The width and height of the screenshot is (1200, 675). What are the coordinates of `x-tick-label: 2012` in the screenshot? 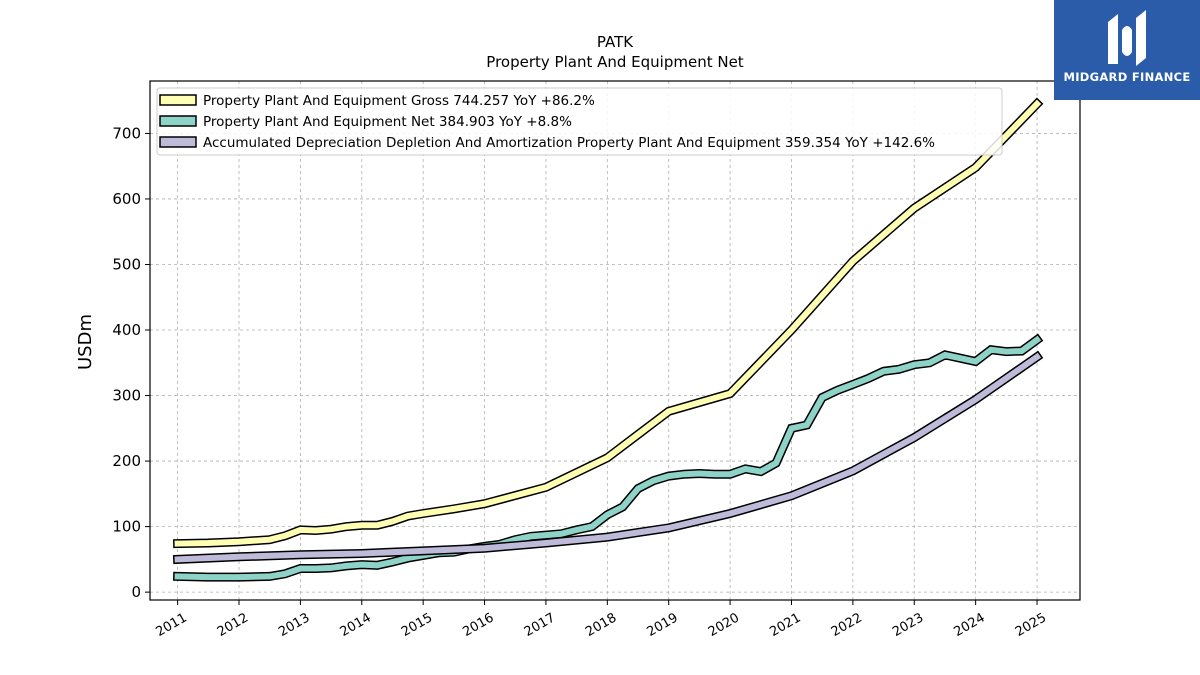 It's located at (233, 625).